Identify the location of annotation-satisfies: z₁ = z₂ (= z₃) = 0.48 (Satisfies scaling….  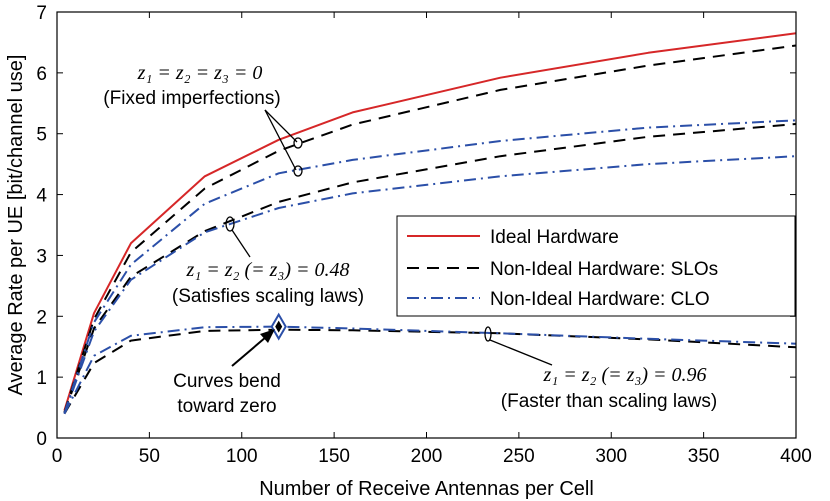
(268, 261).